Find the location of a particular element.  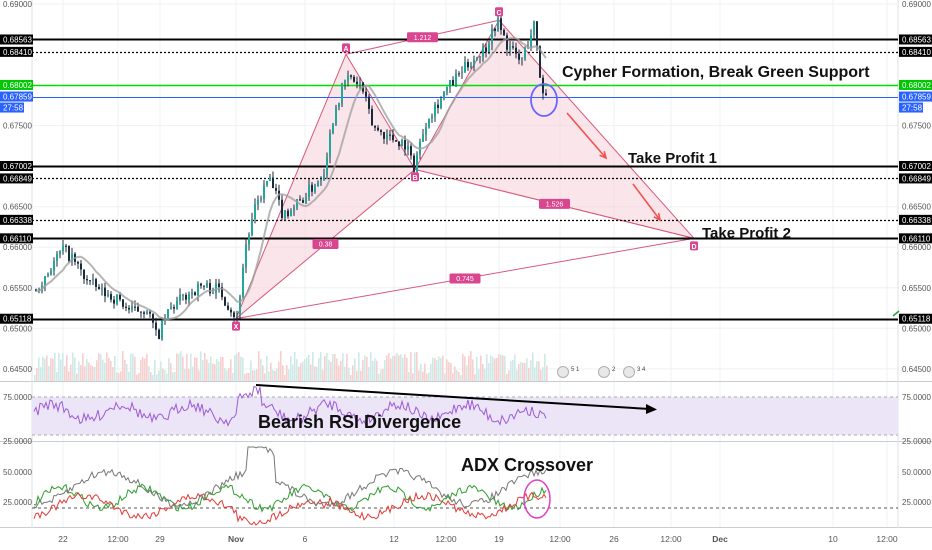

rsi-tick-label-right: 75.0000 is located at coordinates (916, 397).